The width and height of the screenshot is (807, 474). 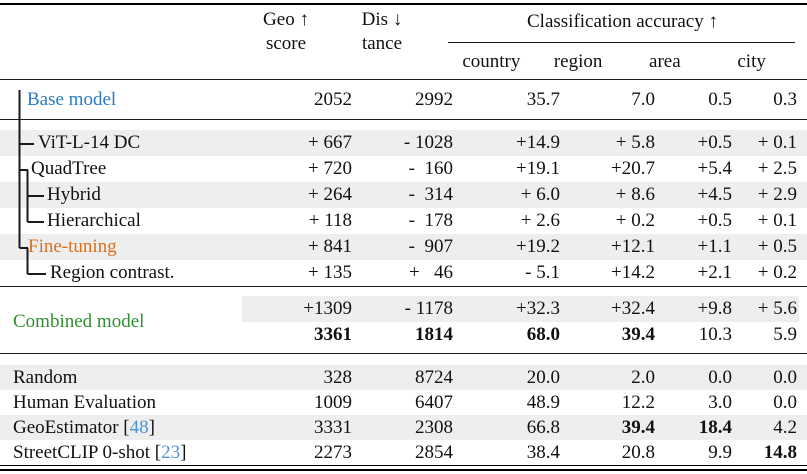 What do you see at coordinates (538, 168) in the screenshot?
I see `cell-quadtree-col2: +19.1` at bounding box center [538, 168].